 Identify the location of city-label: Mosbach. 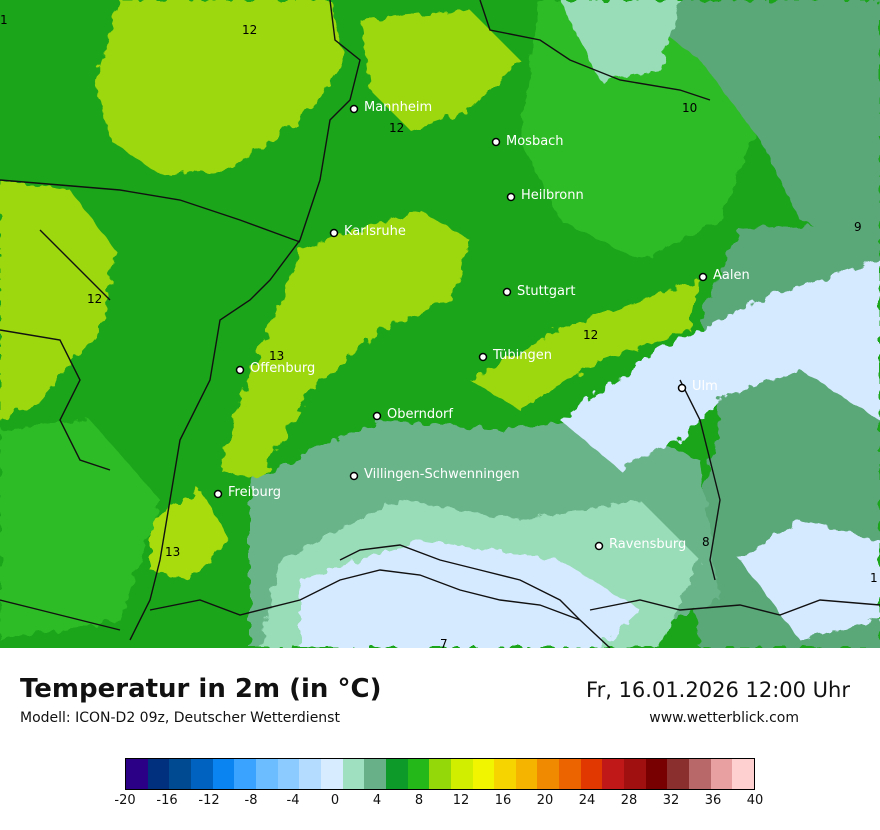
(535, 141).